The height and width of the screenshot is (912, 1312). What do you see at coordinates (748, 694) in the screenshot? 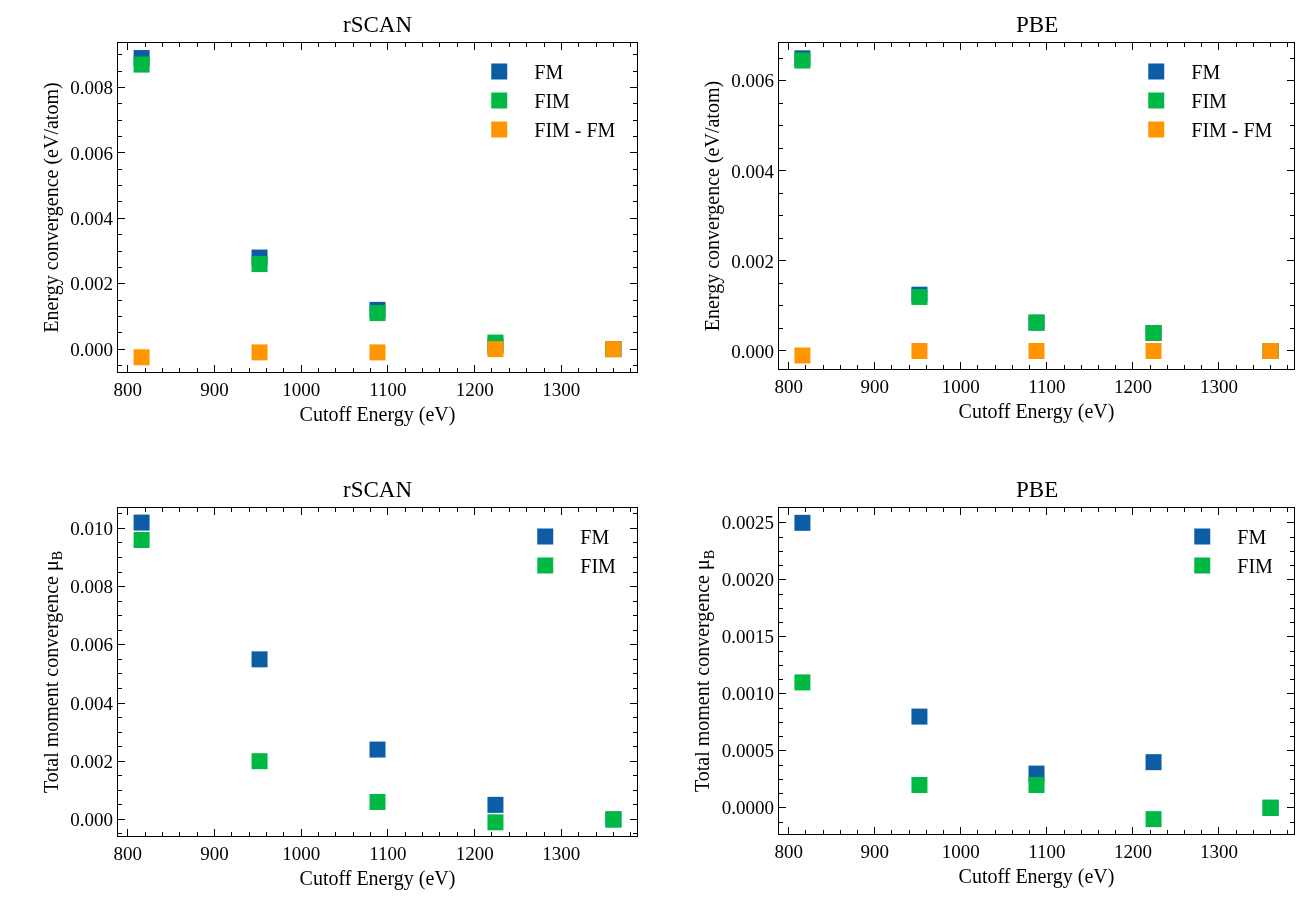
I see `y-tick-label: 0.0010` at bounding box center [748, 694].